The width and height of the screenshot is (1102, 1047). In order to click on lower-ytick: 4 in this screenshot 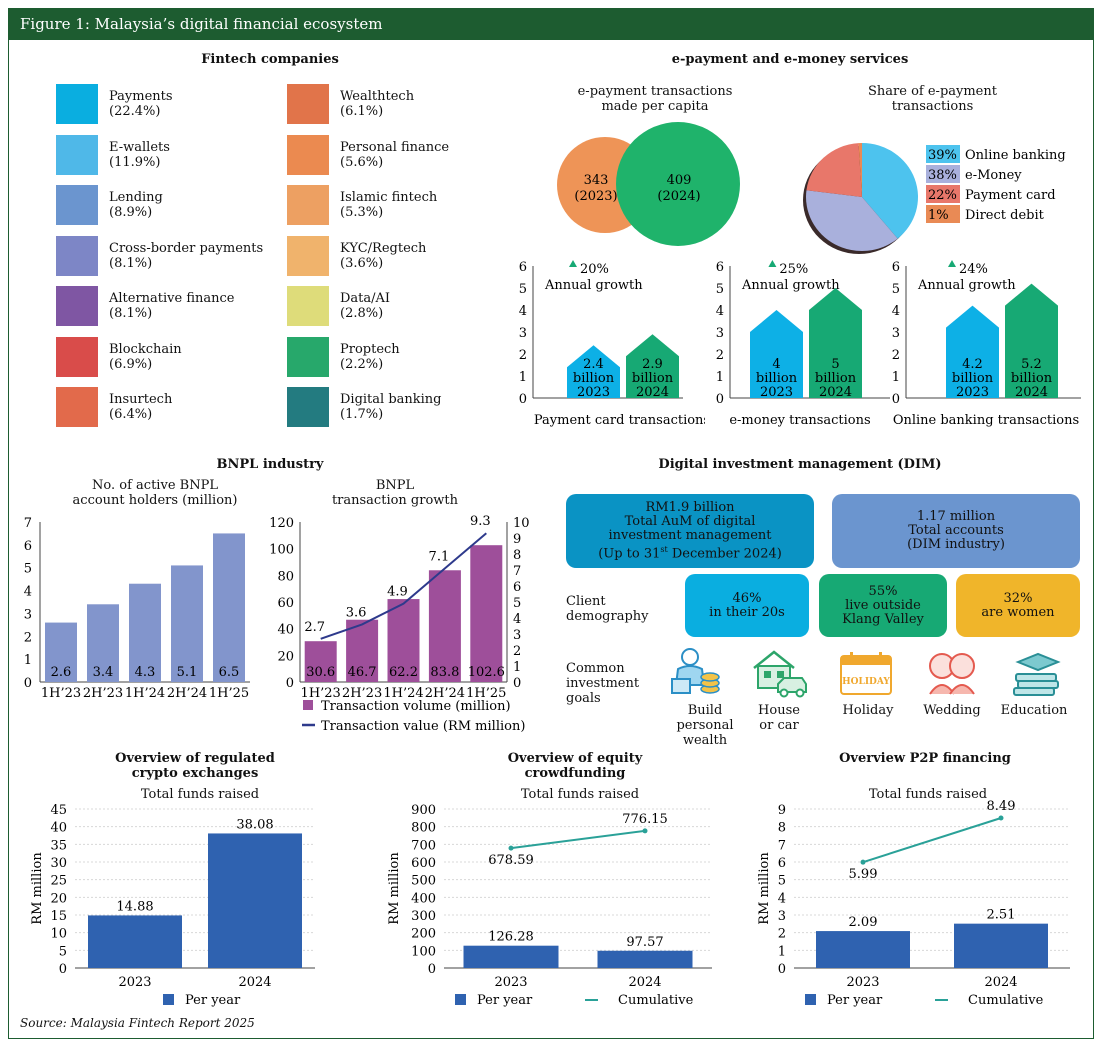, I will do `click(782, 898)`.